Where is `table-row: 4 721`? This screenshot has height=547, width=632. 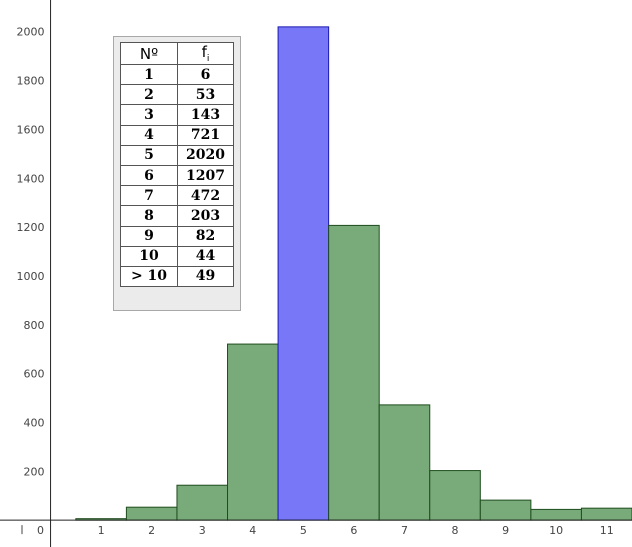 table-row: 4 721 is located at coordinates (177, 135).